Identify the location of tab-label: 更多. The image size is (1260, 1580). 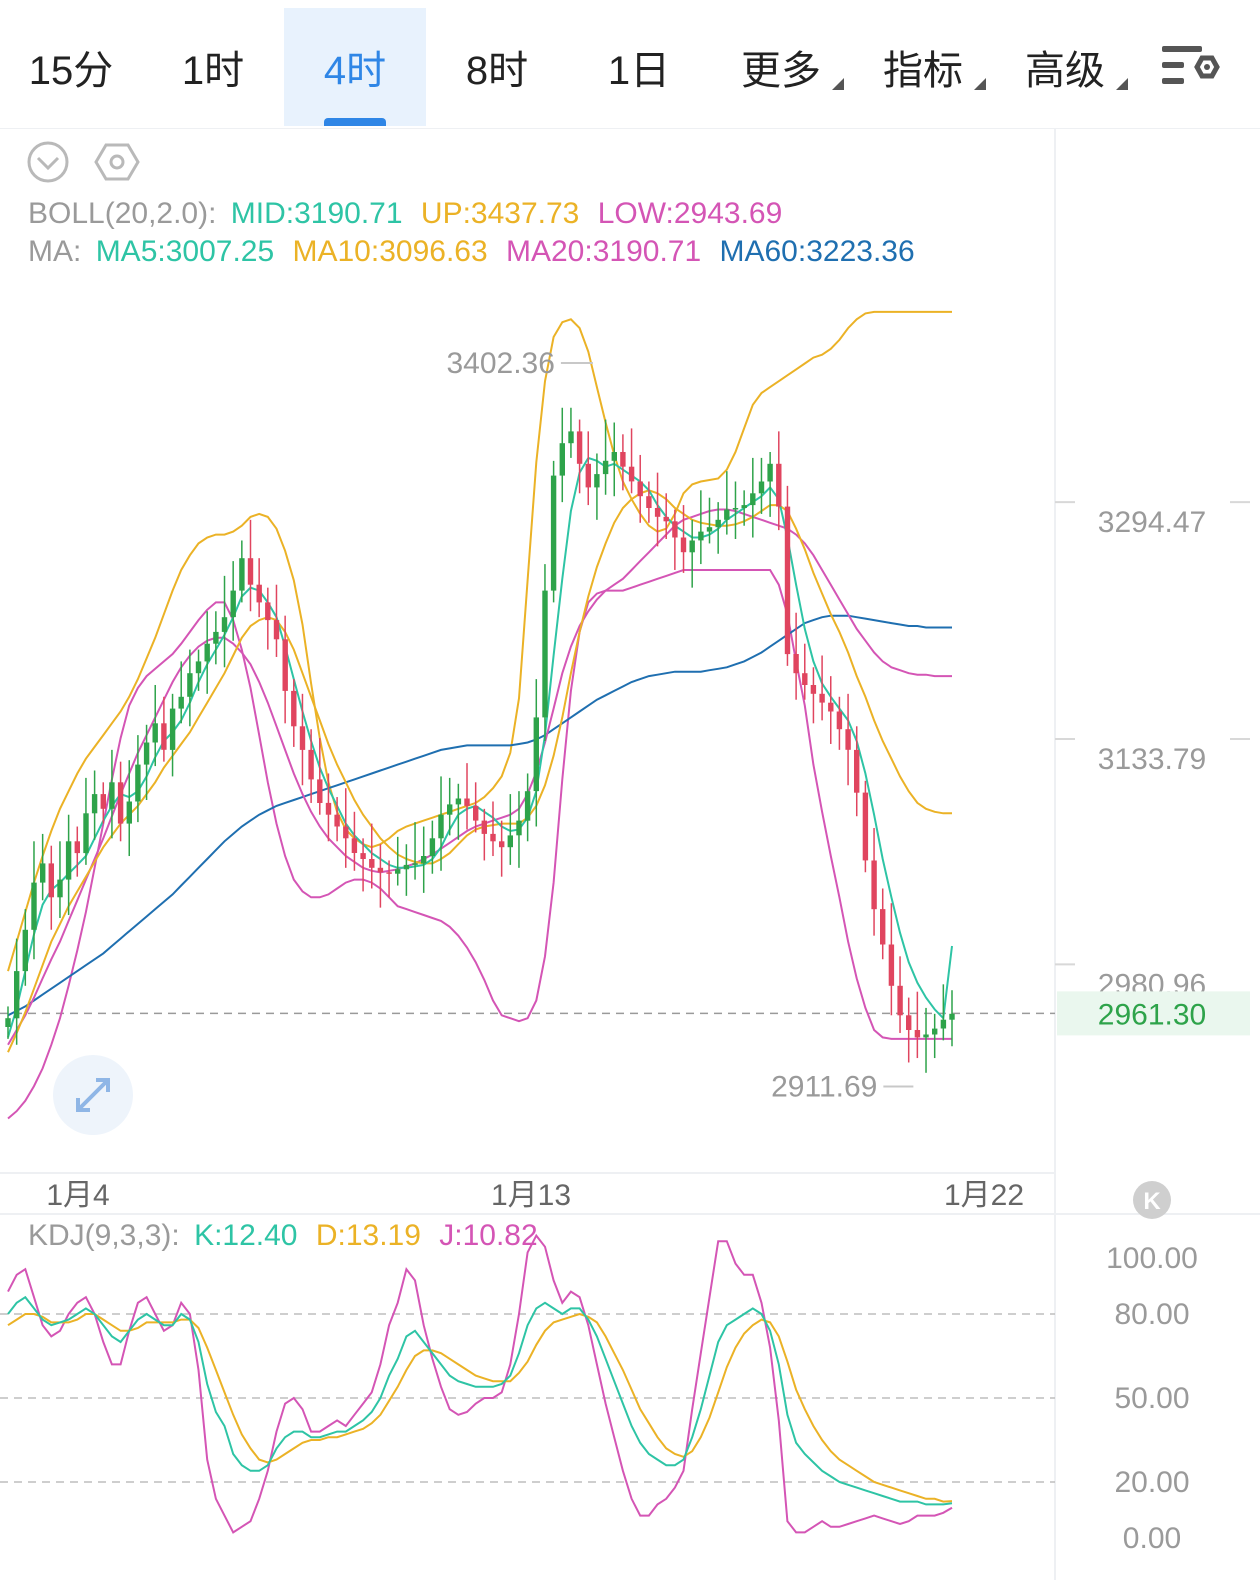
(781, 71).